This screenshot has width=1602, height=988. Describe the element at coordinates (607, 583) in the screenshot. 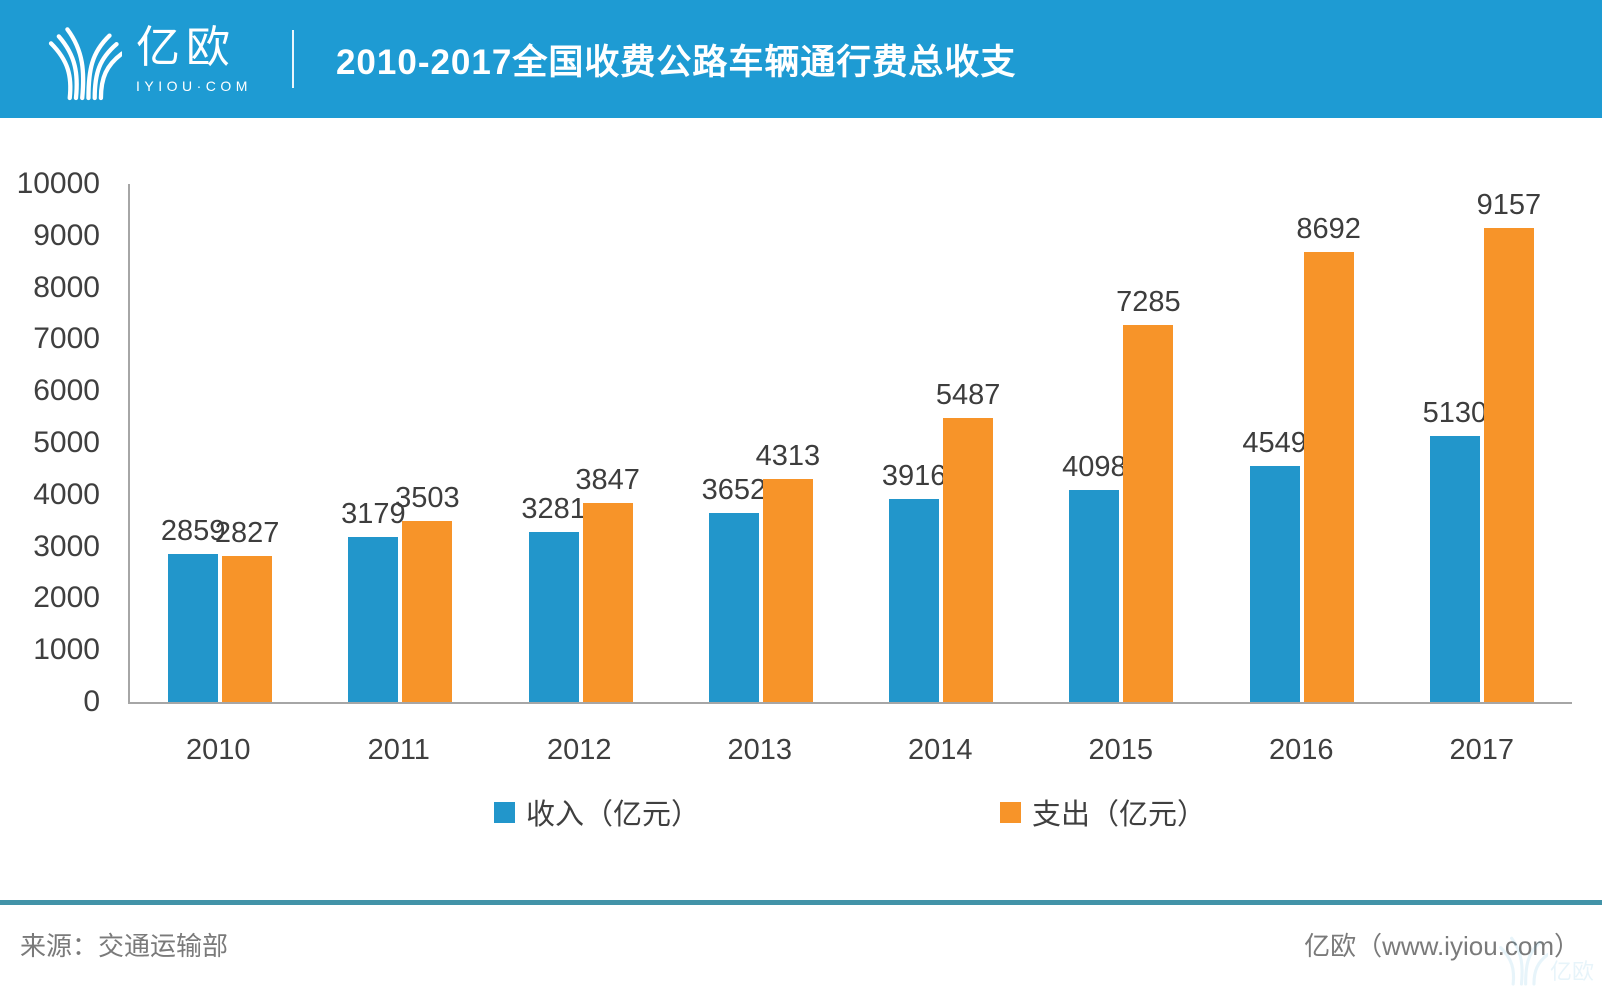

I see `bar-expense-2012: 3847` at that location.